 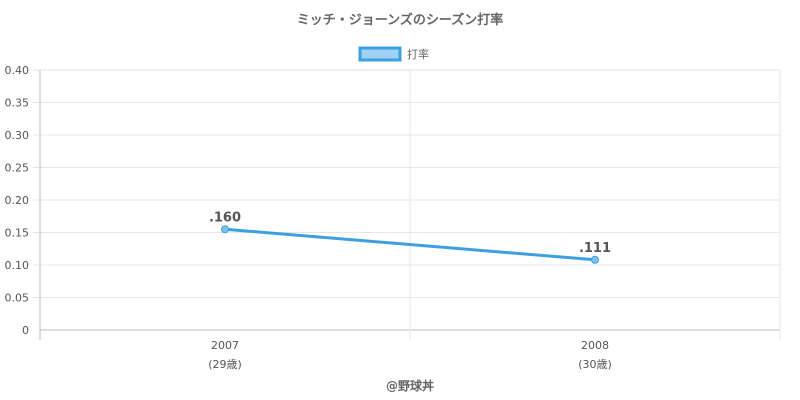 I want to click on x-tick-label: 2007, so click(x=225, y=345).